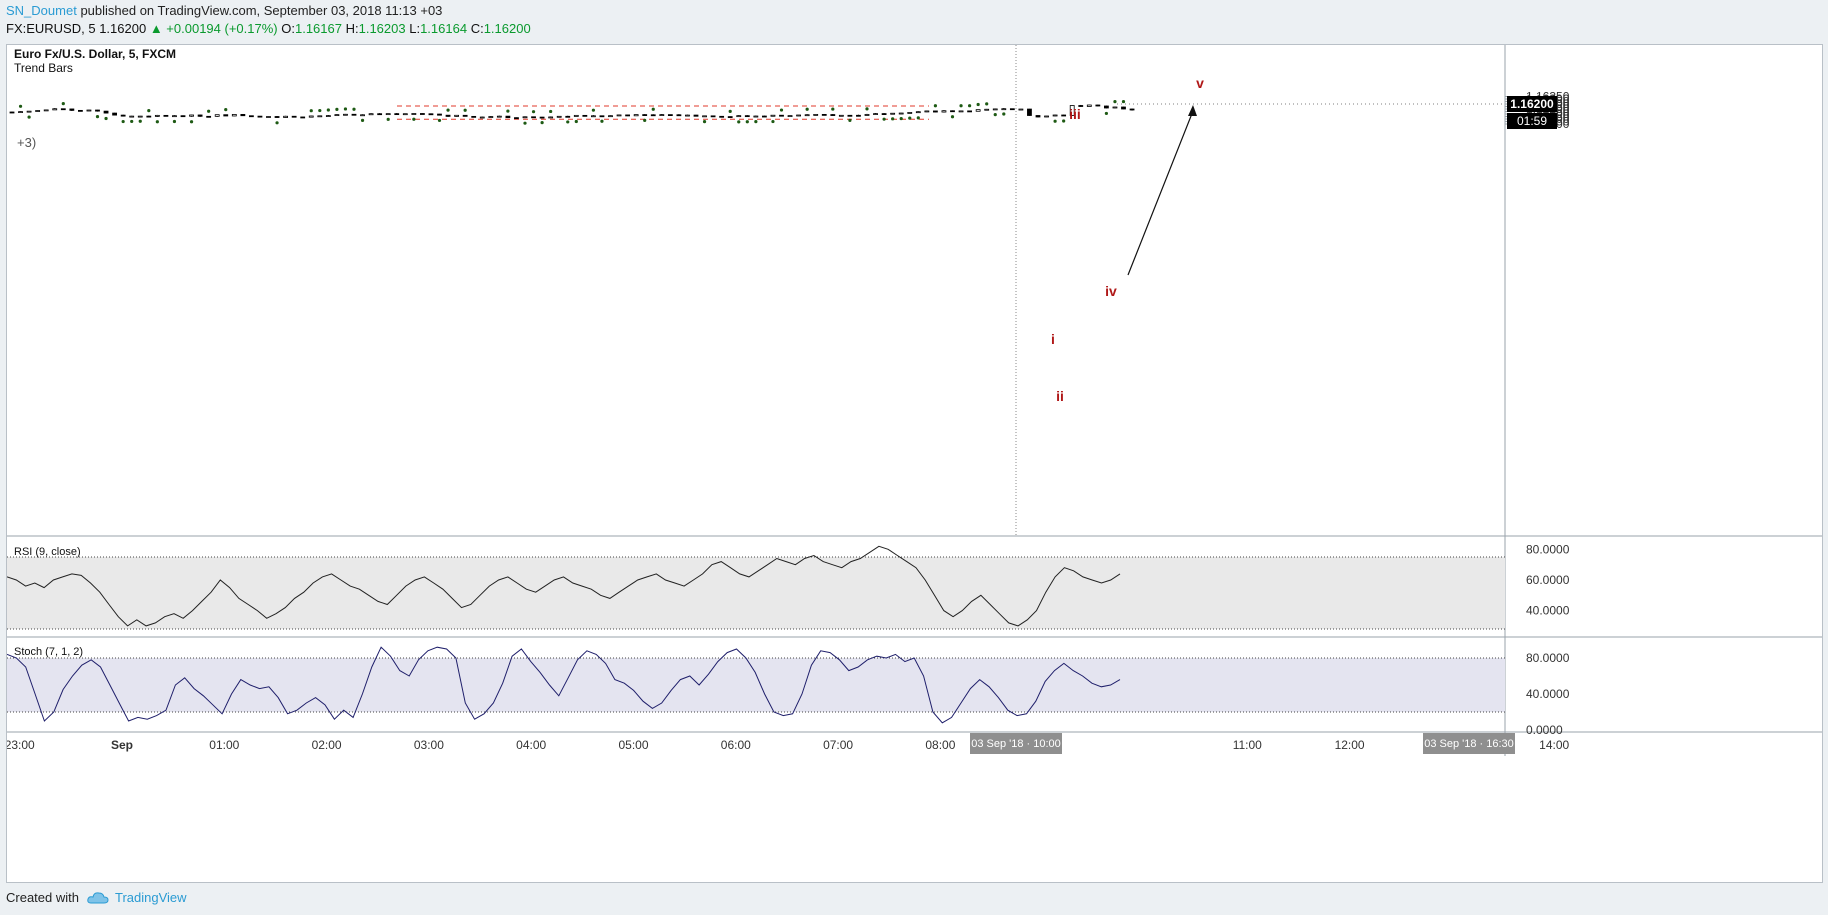 The width and height of the screenshot is (1828, 915). Describe the element at coordinates (756, 685) in the screenshot. I see `stoch-band` at that location.